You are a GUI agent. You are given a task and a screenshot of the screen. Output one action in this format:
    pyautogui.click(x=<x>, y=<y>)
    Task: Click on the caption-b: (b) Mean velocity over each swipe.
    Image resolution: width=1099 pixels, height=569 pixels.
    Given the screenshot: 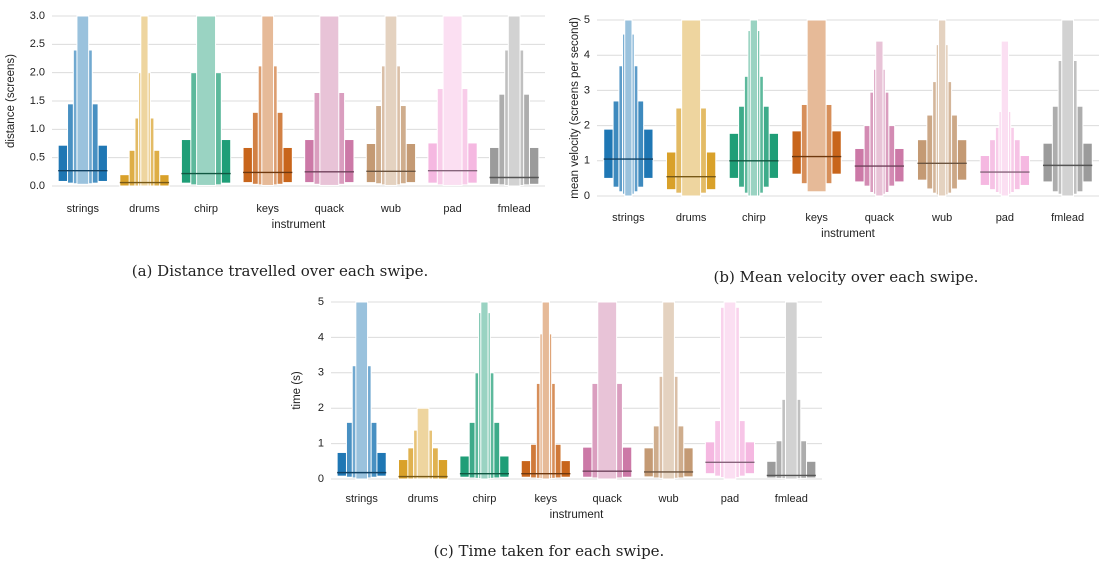 What is the action you would take?
    pyautogui.click(x=846, y=277)
    